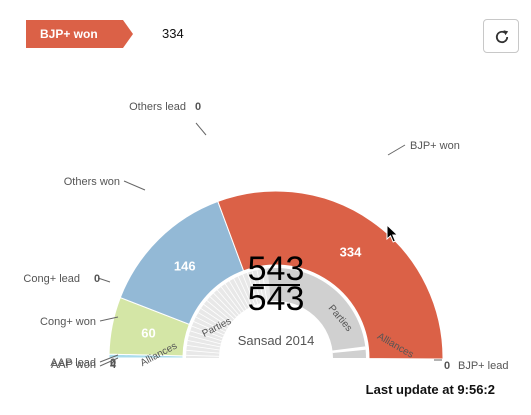 The width and height of the screenshot is (531, 415). Describe the element at coordinates (316, 313) in the screenshot. I see `inner-ring-right` at that location.